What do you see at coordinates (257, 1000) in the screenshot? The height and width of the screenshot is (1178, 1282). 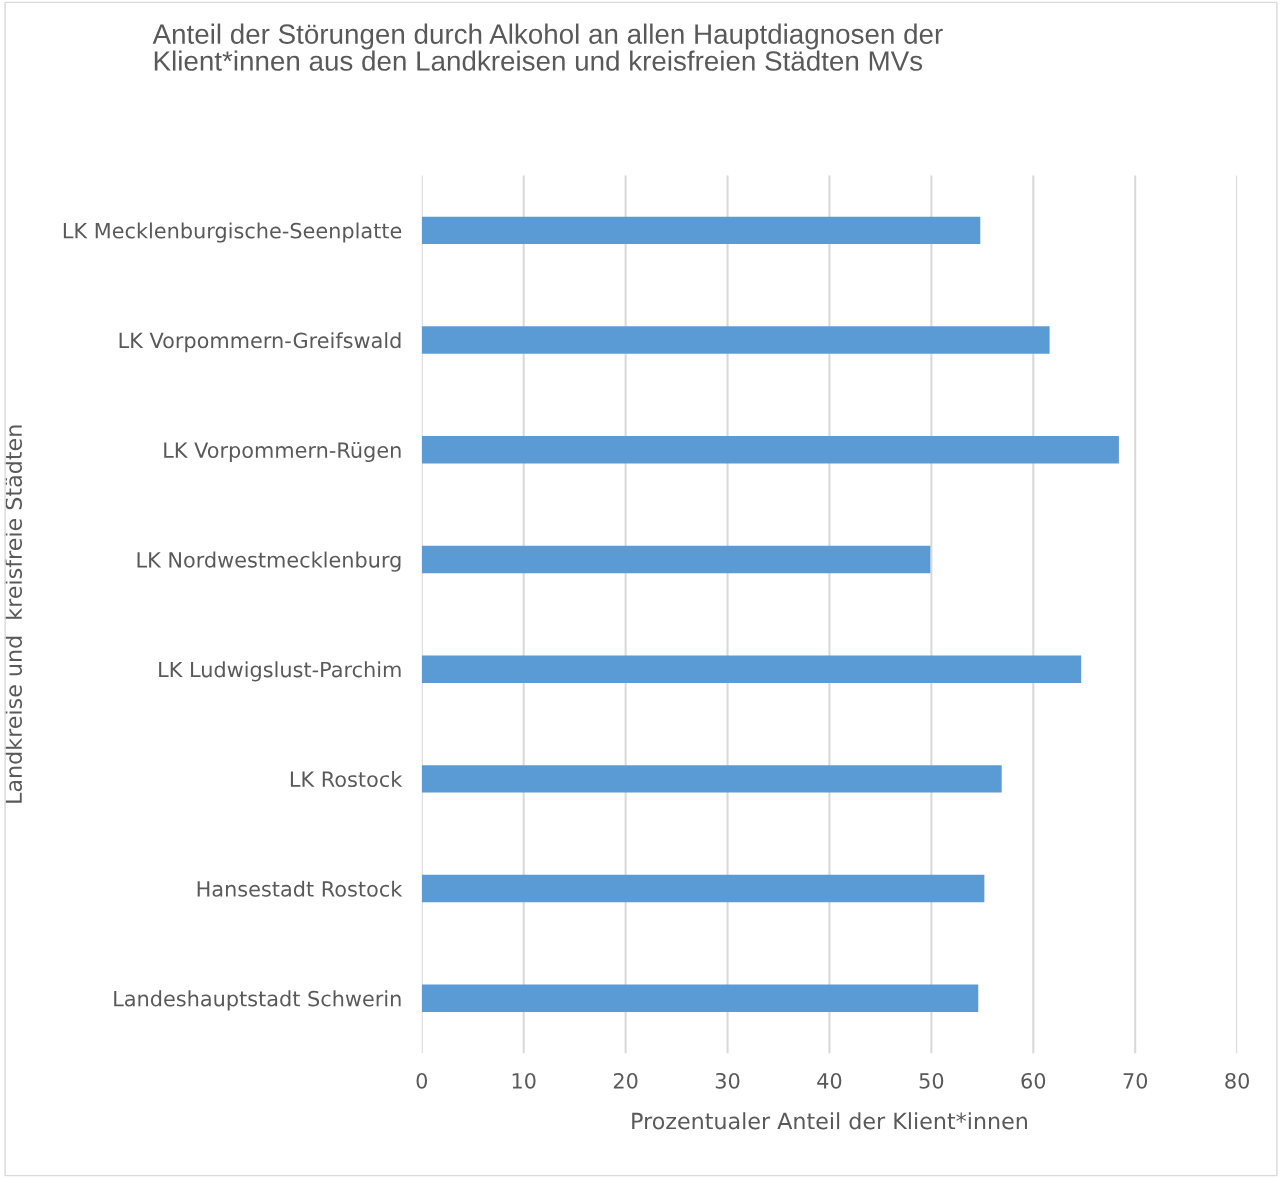 I see `y-tick-label: Landeshauptstadt Schwerin` at bounding box center [257, 1000].